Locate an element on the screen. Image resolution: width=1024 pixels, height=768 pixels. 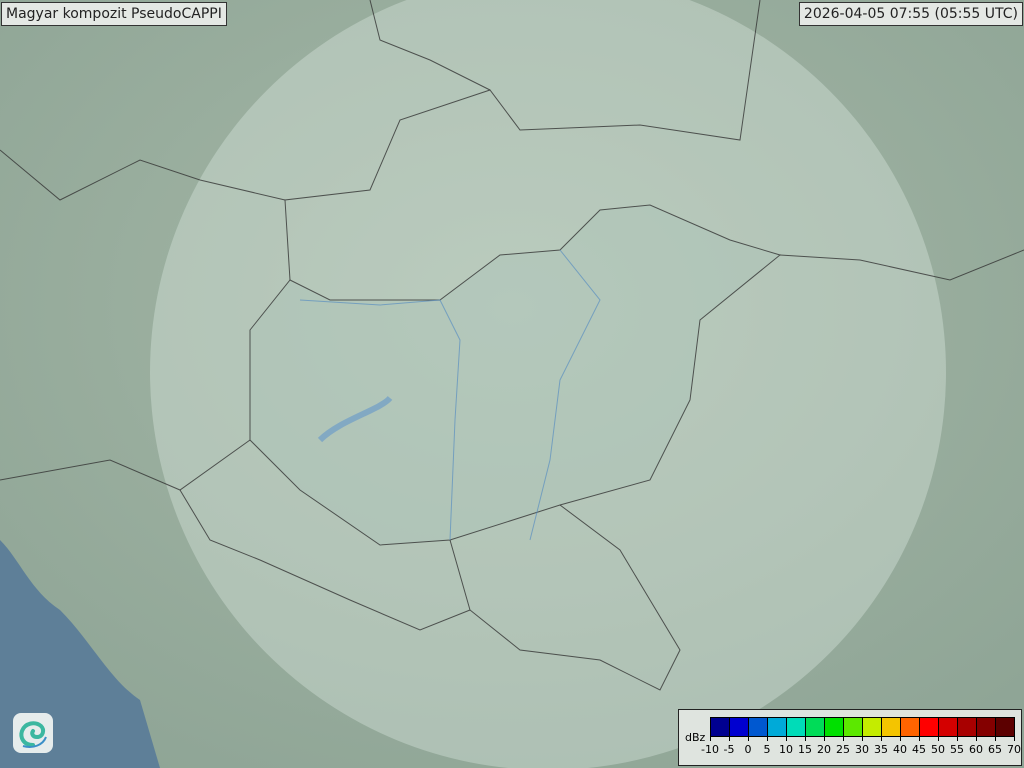
legend-unit: dBz is located at coordinates (695, 737).